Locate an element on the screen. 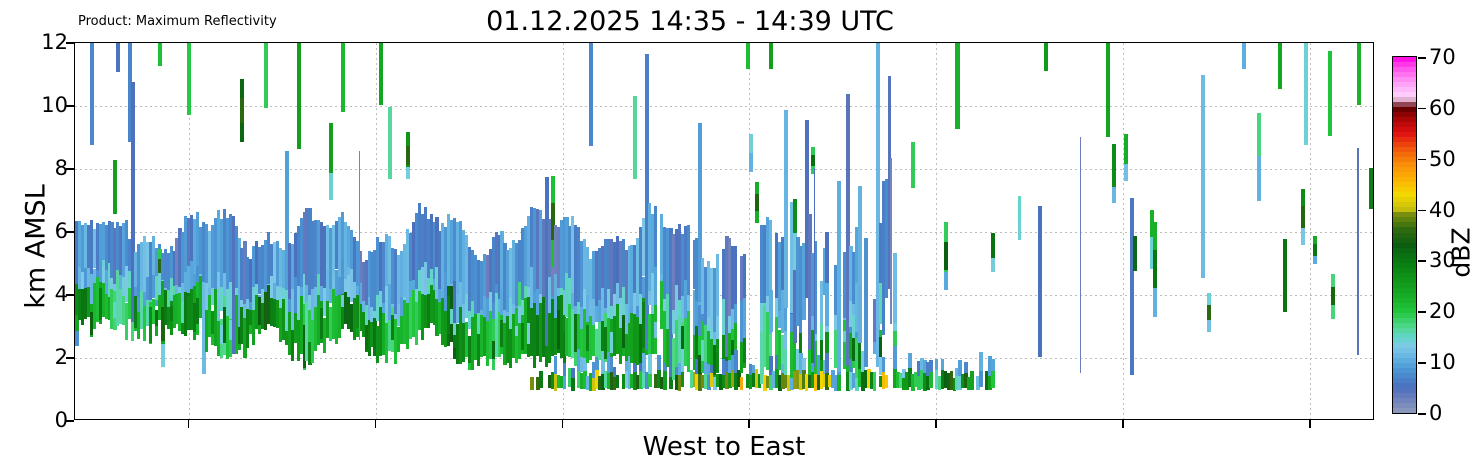 The width and height of the screenshot is (1482, 470). colorbar-tick-label: 40 is located at coordinates (1442, 209).